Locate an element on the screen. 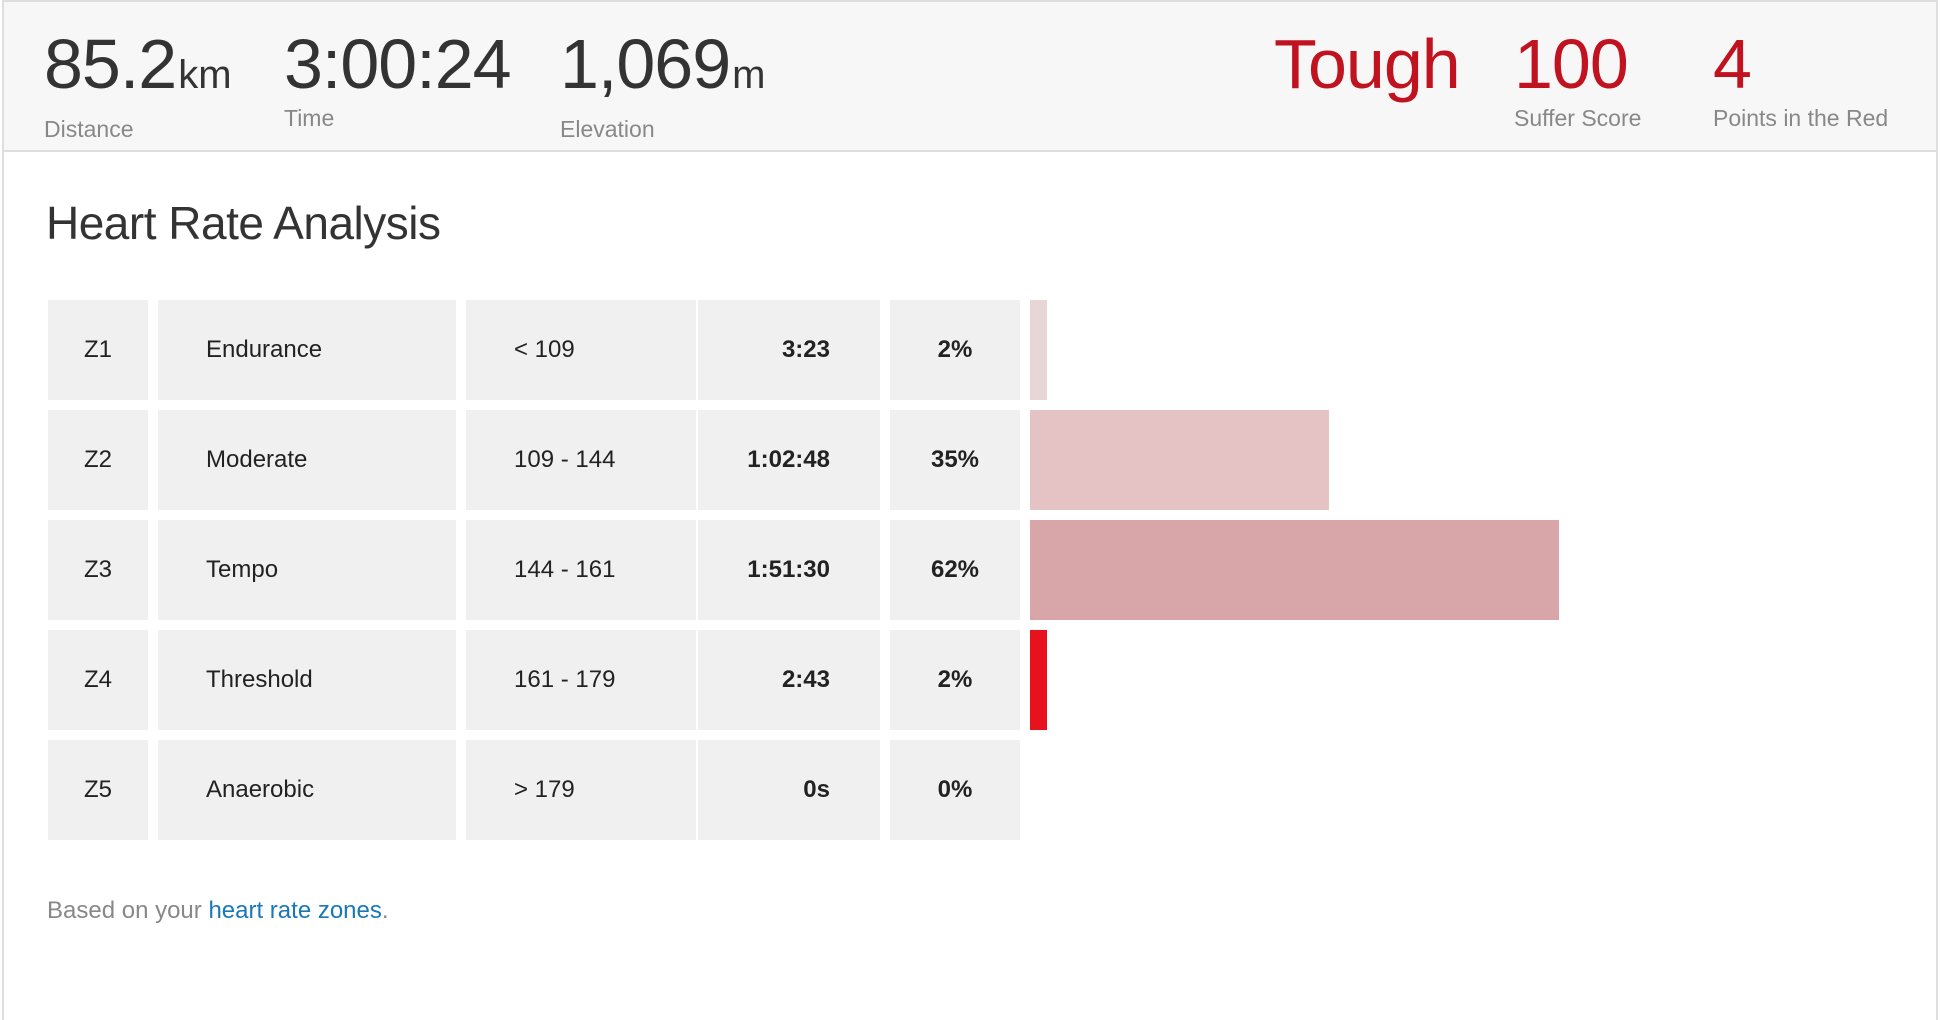 This screenshot has width=1940, height=1020. zone-row: Z1 Endurance < 109 3:23 2% is located at coordinates (808, 350).